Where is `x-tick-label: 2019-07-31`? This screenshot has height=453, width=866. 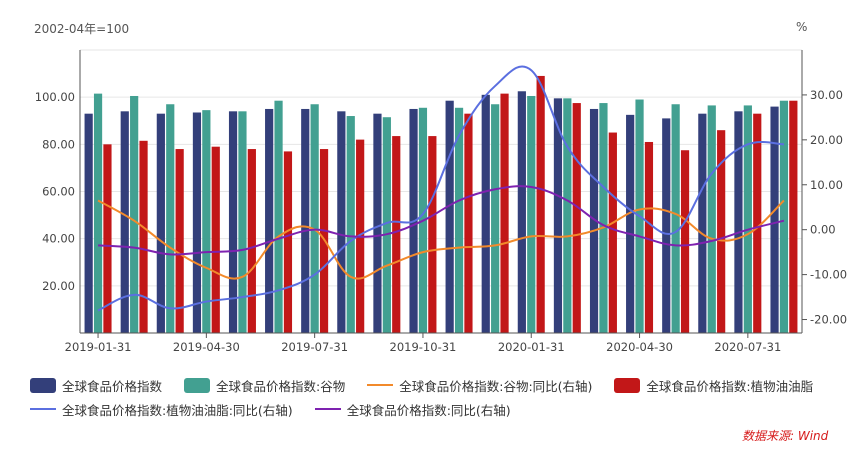 x-tick-label: 2019-07-31 is located at coordinates (314, 347).